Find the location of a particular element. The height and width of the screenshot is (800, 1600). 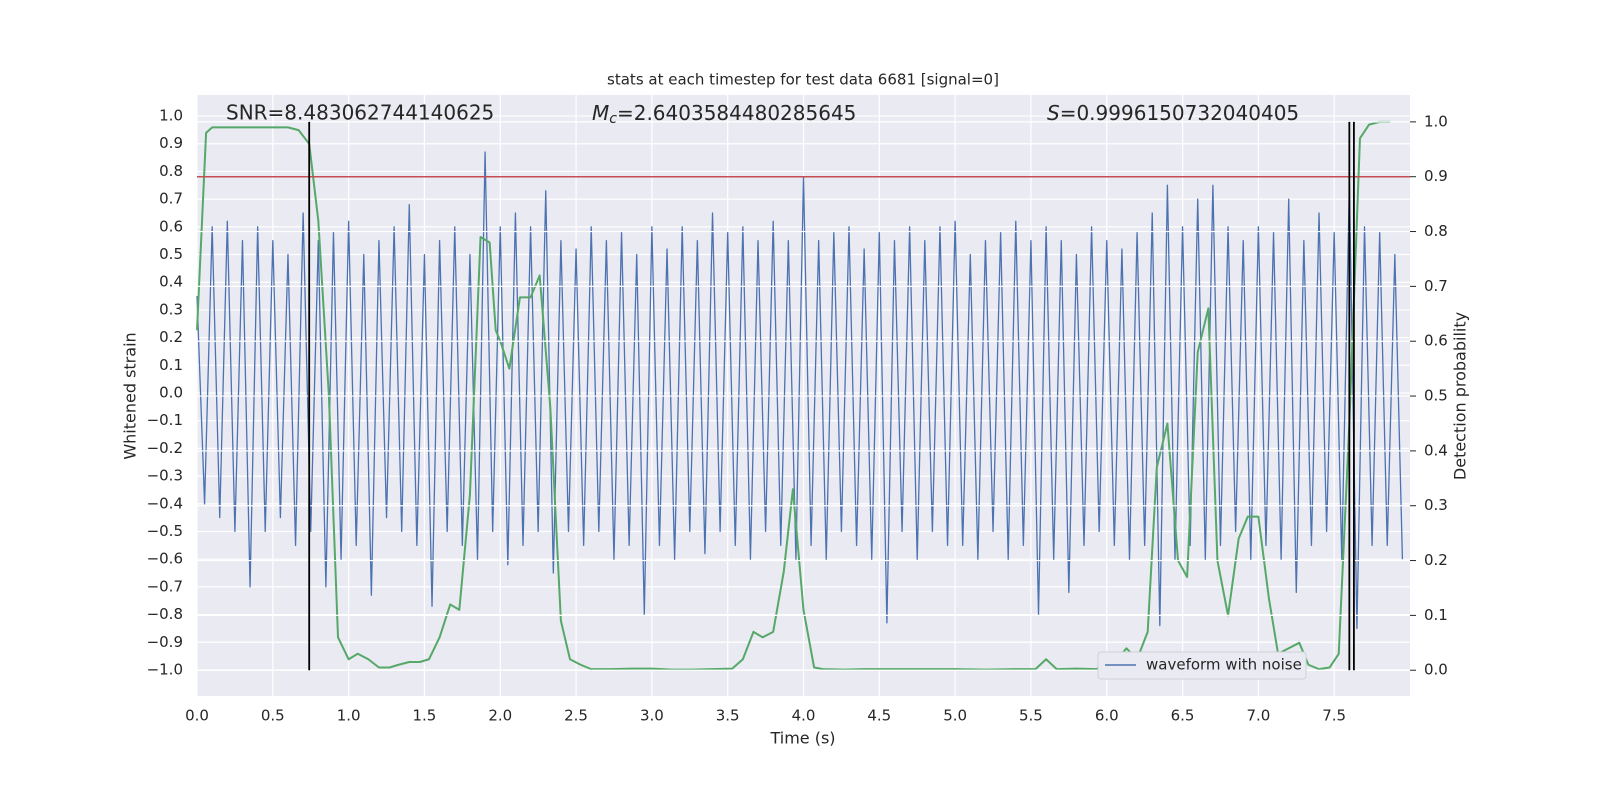

y2-axis-label: Detection probability is located at coordinates (1460, 396).